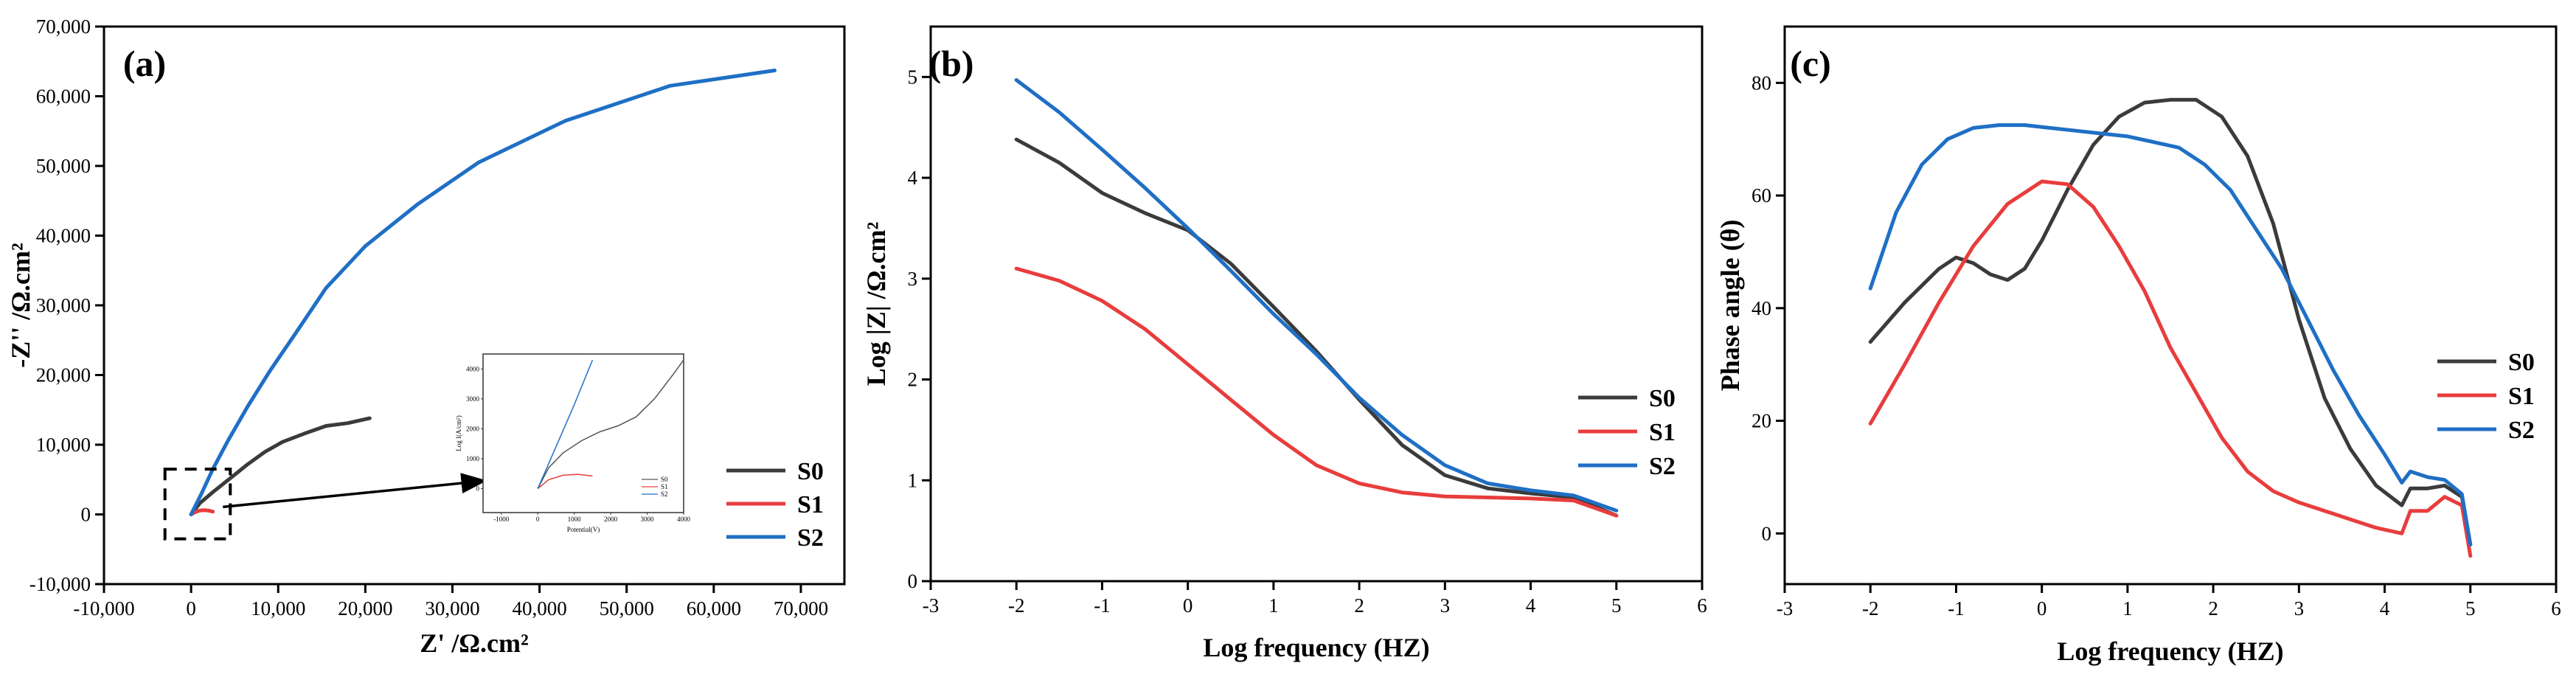 This screenshot has height=694, width=2576. I want to click on y-tick-label: 50,000, so click(63, 166).